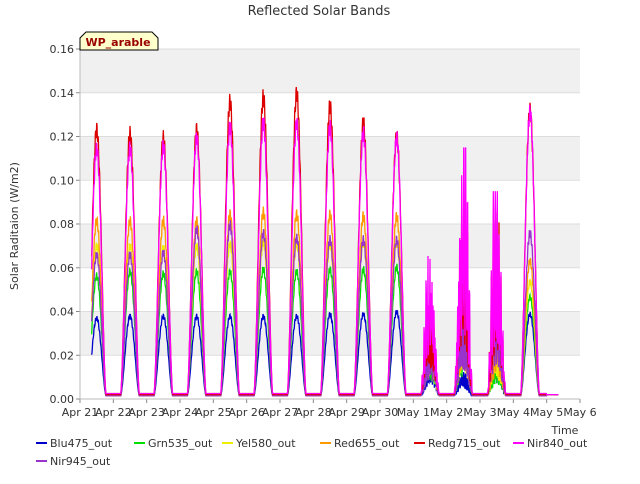 The width and height of the screenshot is (640, 484). I want to click on badge-label: WP_arable, so click(117, 42).